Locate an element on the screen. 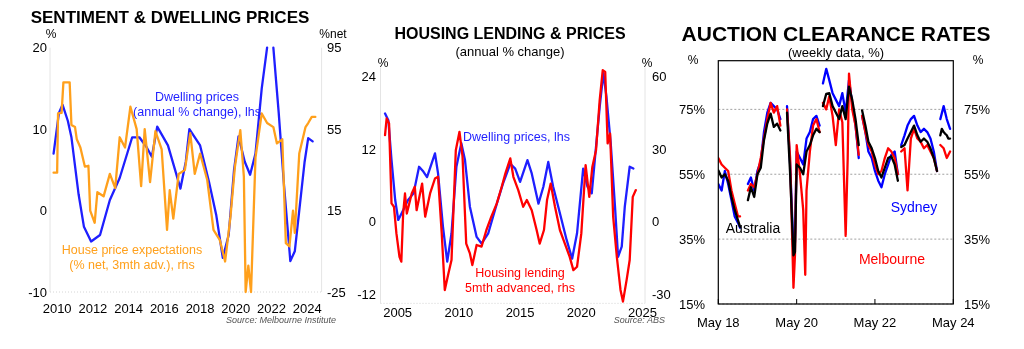  x-tick-label: 2015 is located at coordinates (520, 312).